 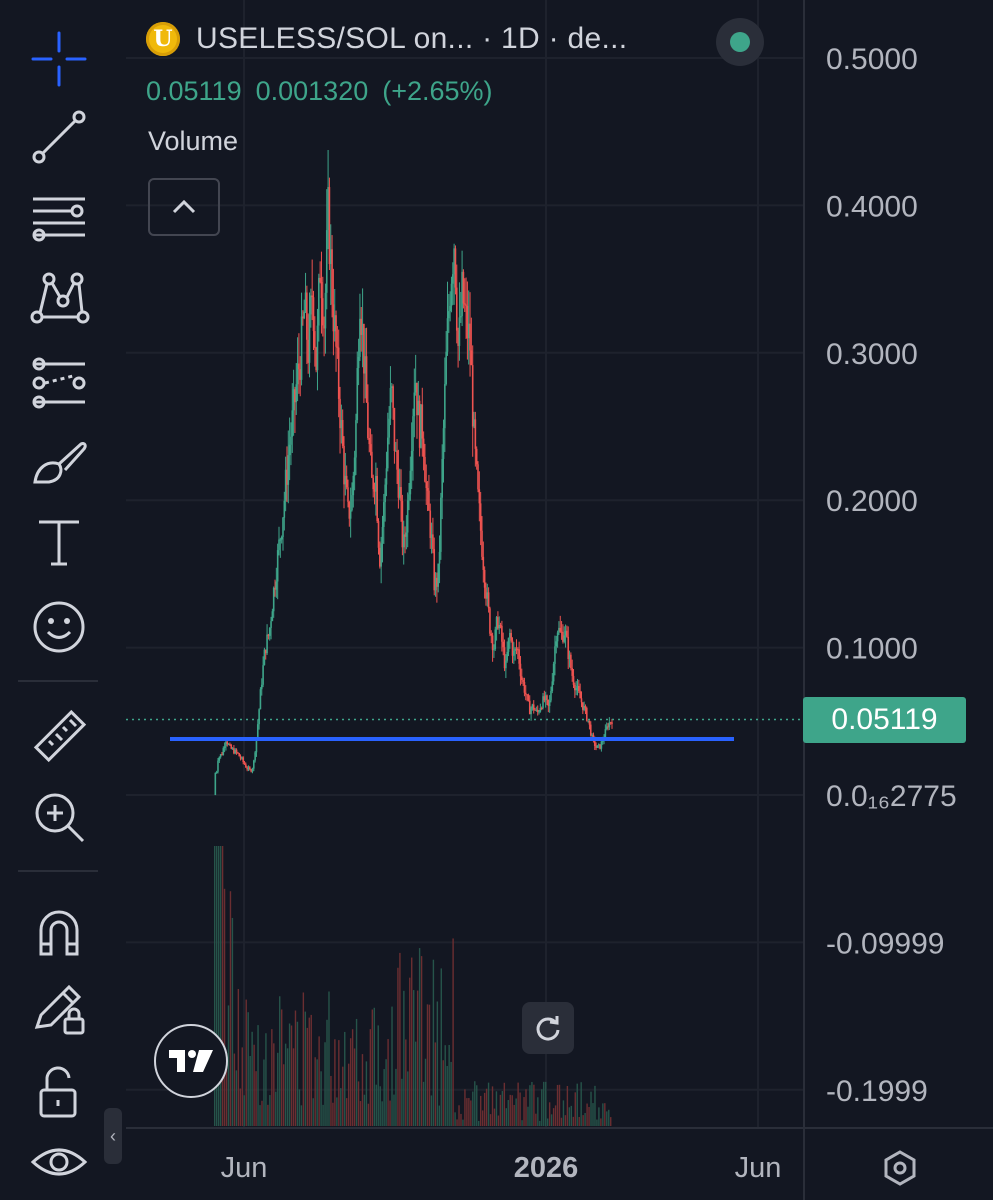 What do you see at coordinates (59, 1009) in the screenshot?
I see `lock-draw-icon` at bounding box center [59, 1009].